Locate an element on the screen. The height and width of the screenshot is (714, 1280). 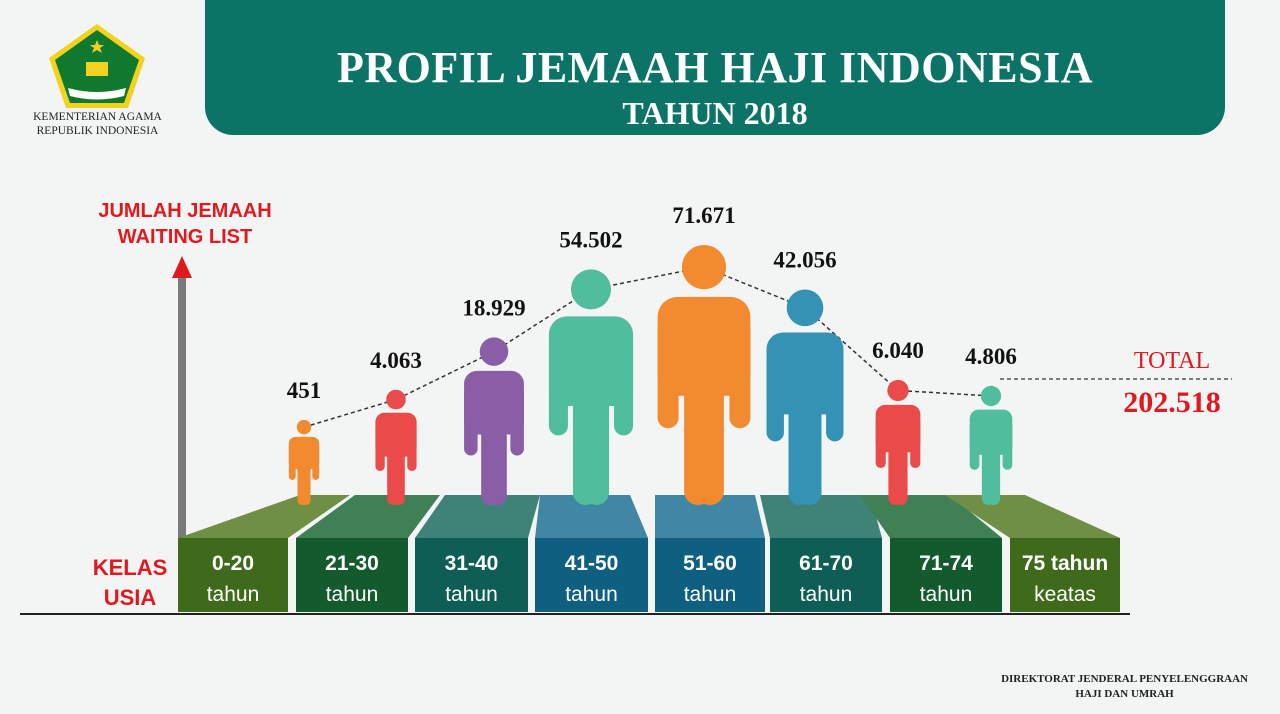
category-range: 0-20 is located at coordinates (233, 563).